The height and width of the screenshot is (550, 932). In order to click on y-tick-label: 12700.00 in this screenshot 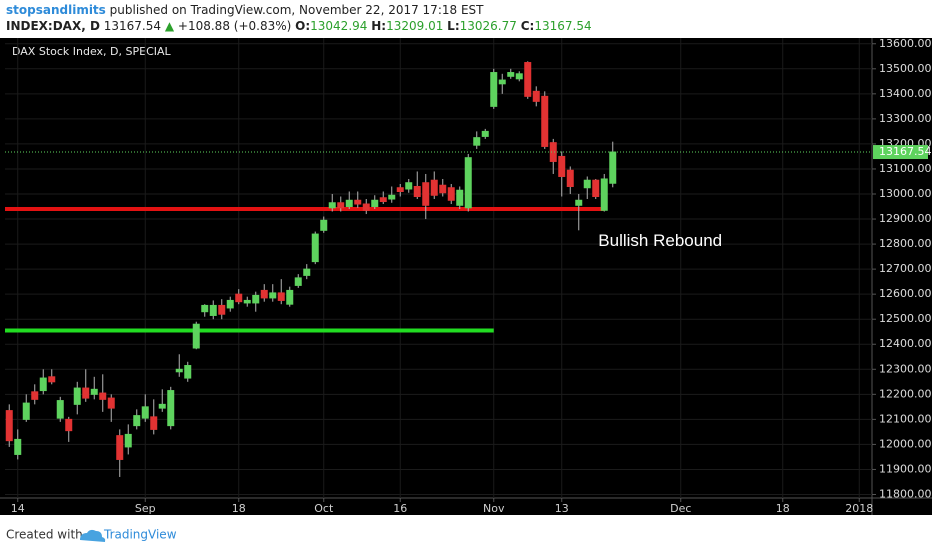, I will do `click(905, 268)`.